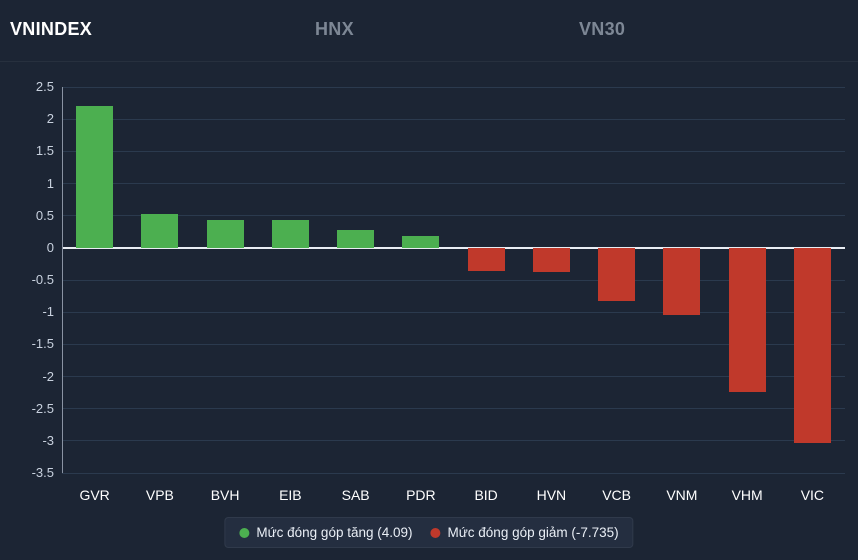  I want to click on bar-vnm, so click(682, 281).